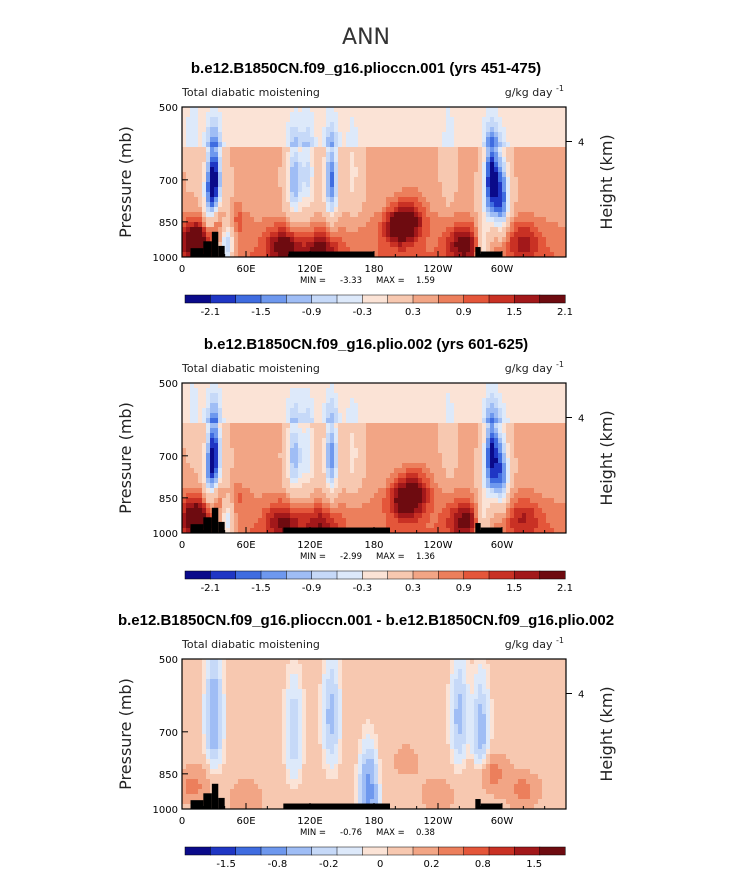 This screenshot has height=892, width=733. What do you see at coordinates (261, 312) in the screenshot?
I see `colorbar-label: -1.5` at bounding box center [261, 312].